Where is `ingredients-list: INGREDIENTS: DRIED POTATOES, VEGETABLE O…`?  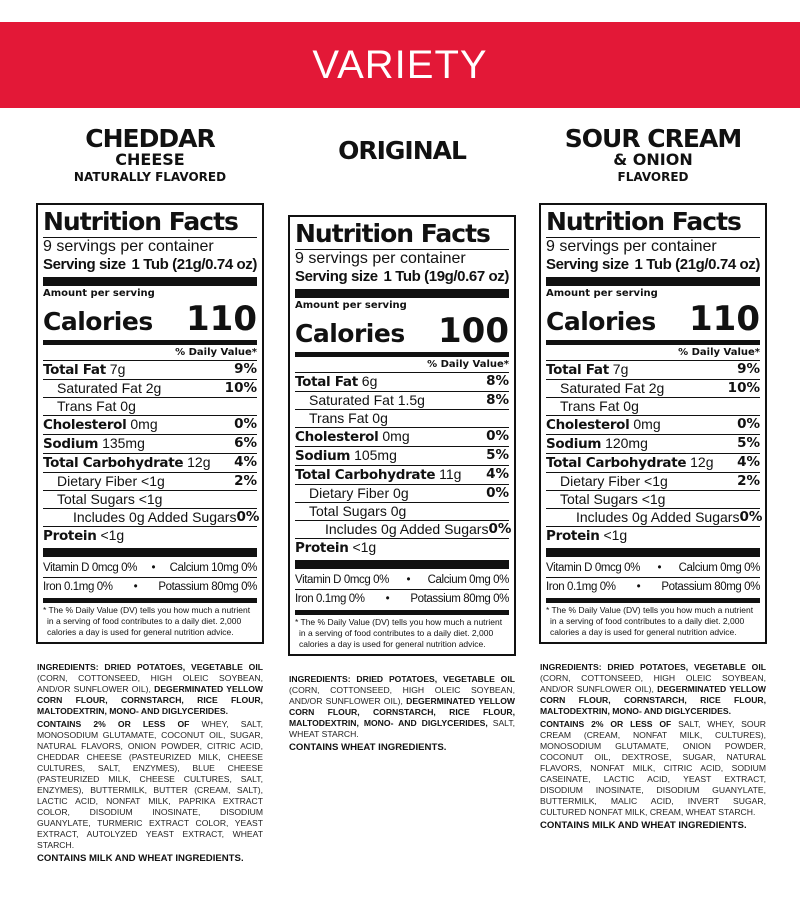 ingredients-list: INGREDIENTS: DRIED POTATOES, VEGETABLE O… is located at coordinates (150, 689).